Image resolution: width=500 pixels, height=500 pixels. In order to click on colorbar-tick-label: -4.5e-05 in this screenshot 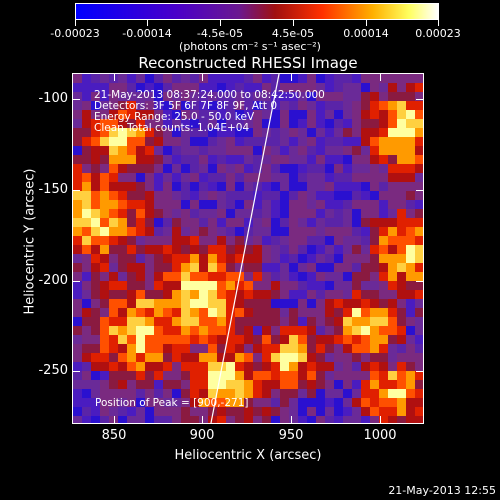, I will do `click(220, 33)`.